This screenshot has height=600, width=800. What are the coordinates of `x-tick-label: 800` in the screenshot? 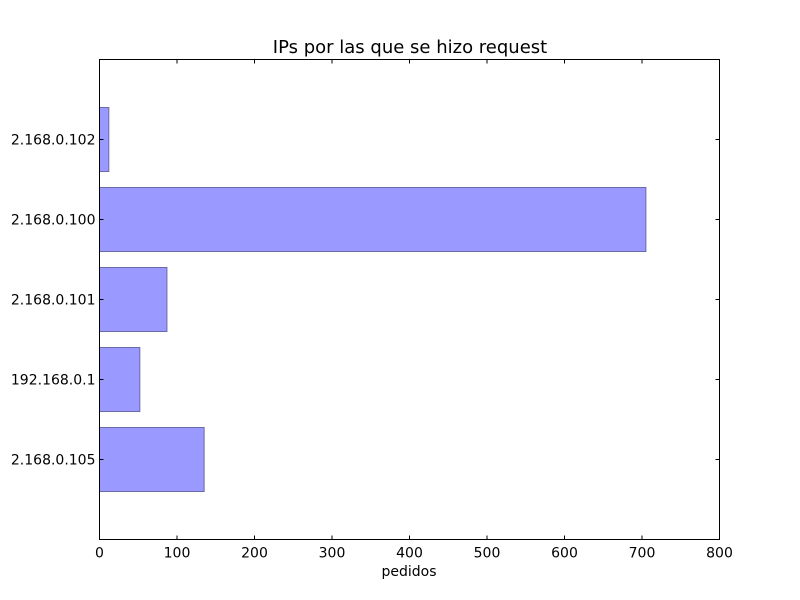 It's located at (719, 554).